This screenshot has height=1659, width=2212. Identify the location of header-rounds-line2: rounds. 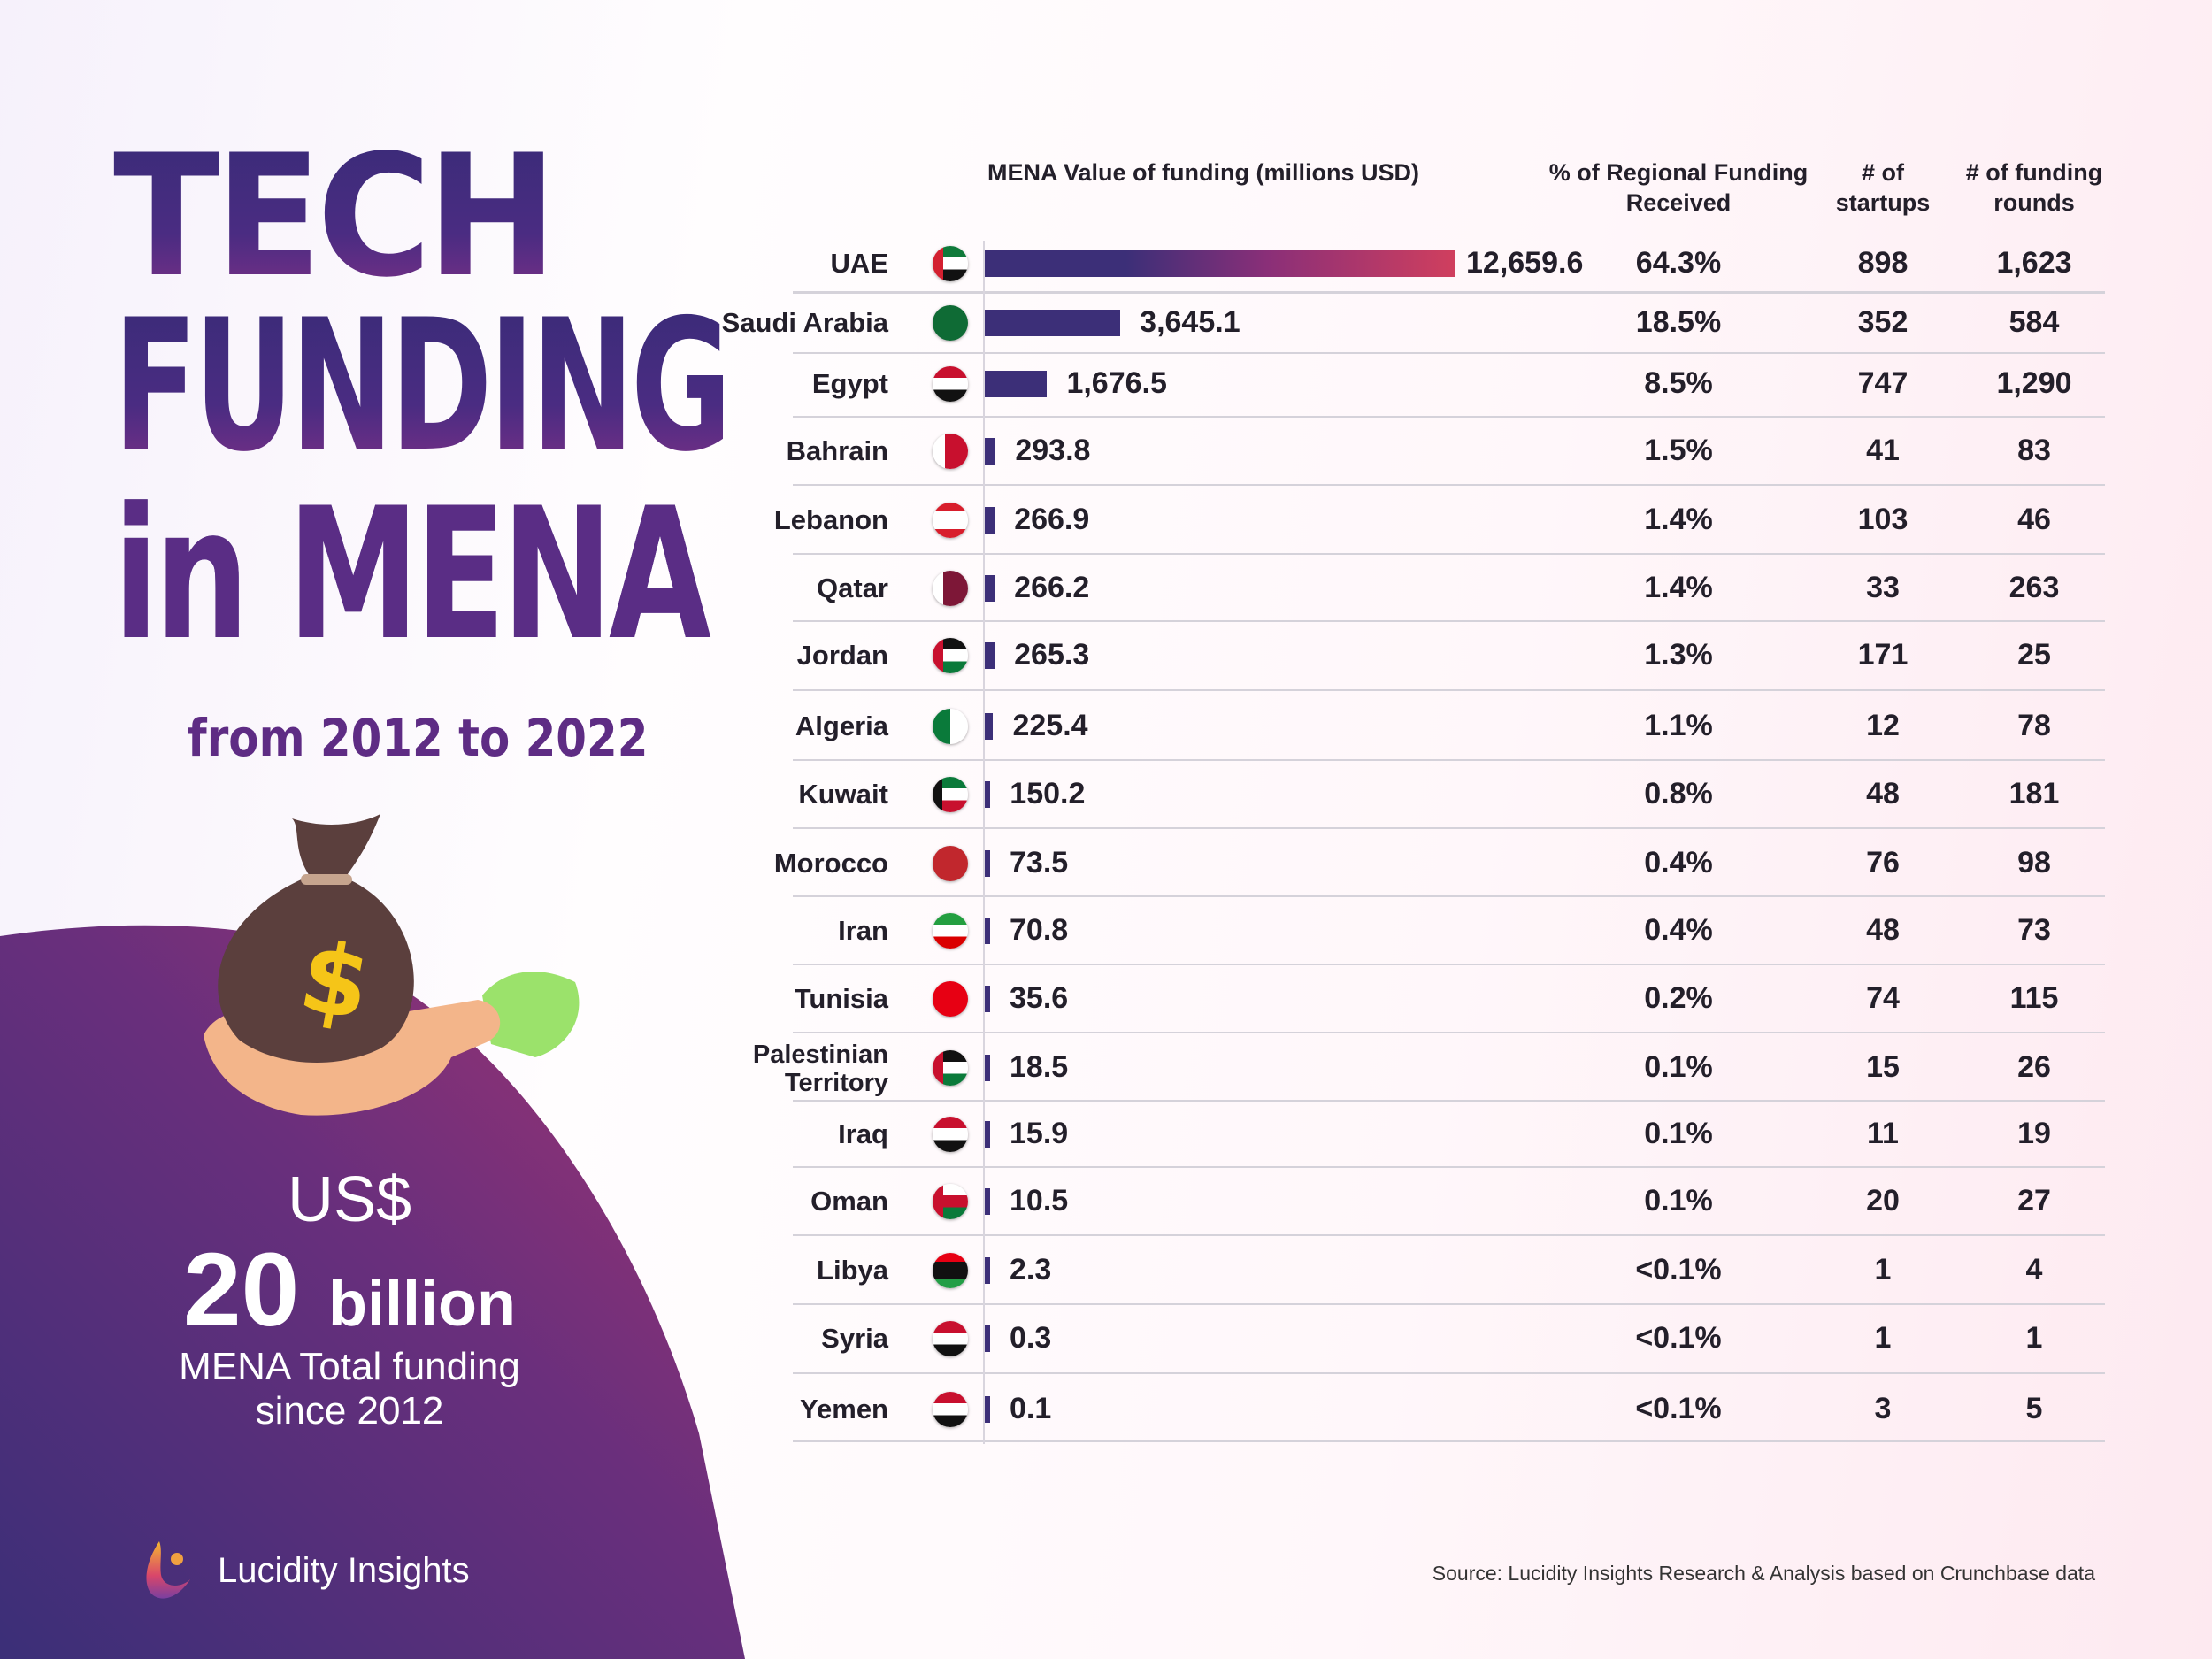
(2034, 203).